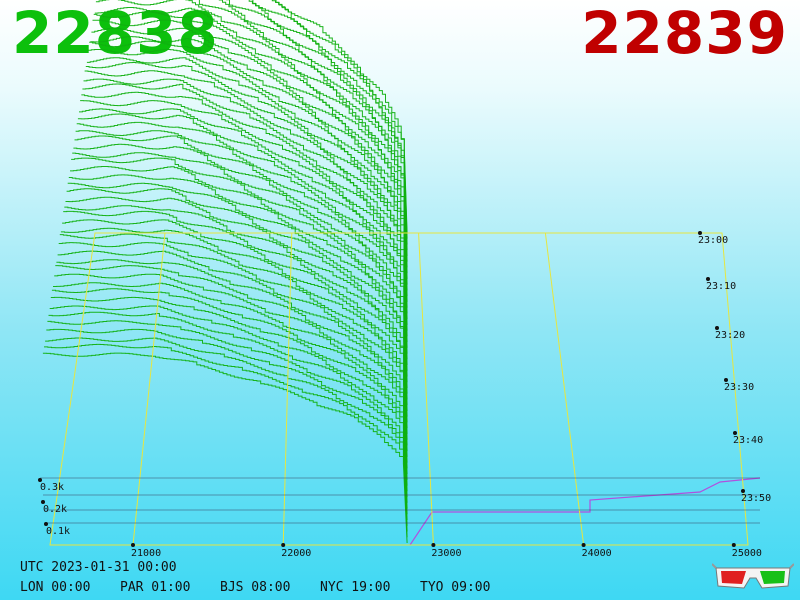 The width and height of the screenshot is (800, 600). I want to click on price-axis: 21000 22000 23000 24000 25000, so click(446, 551).